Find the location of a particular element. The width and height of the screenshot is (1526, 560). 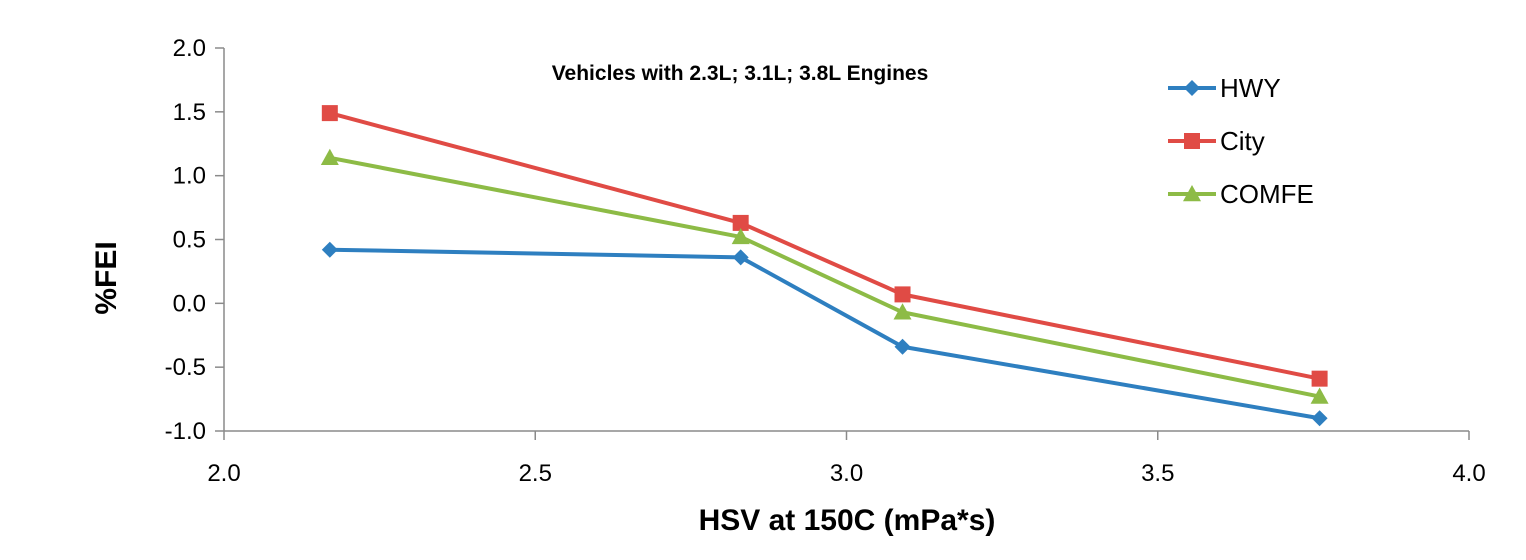

chart-title: Vehicles with 2.3L; 3.1L; 3.8L Engines is located at coordinates (740, 73).